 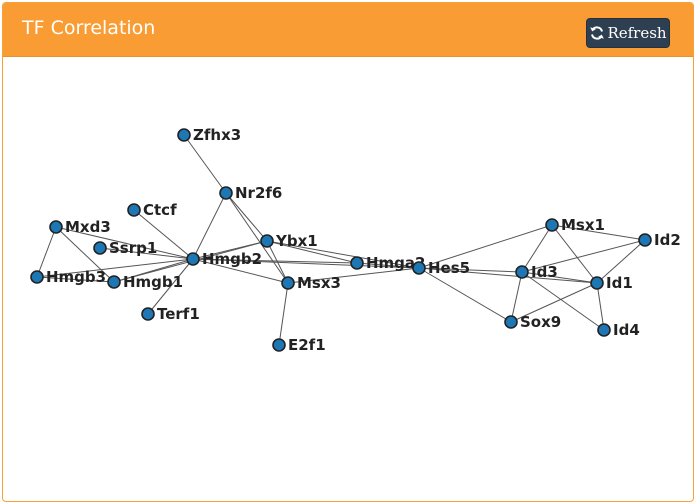 I want to click on node-label: Ssrp1, so click(x=133, y=248).